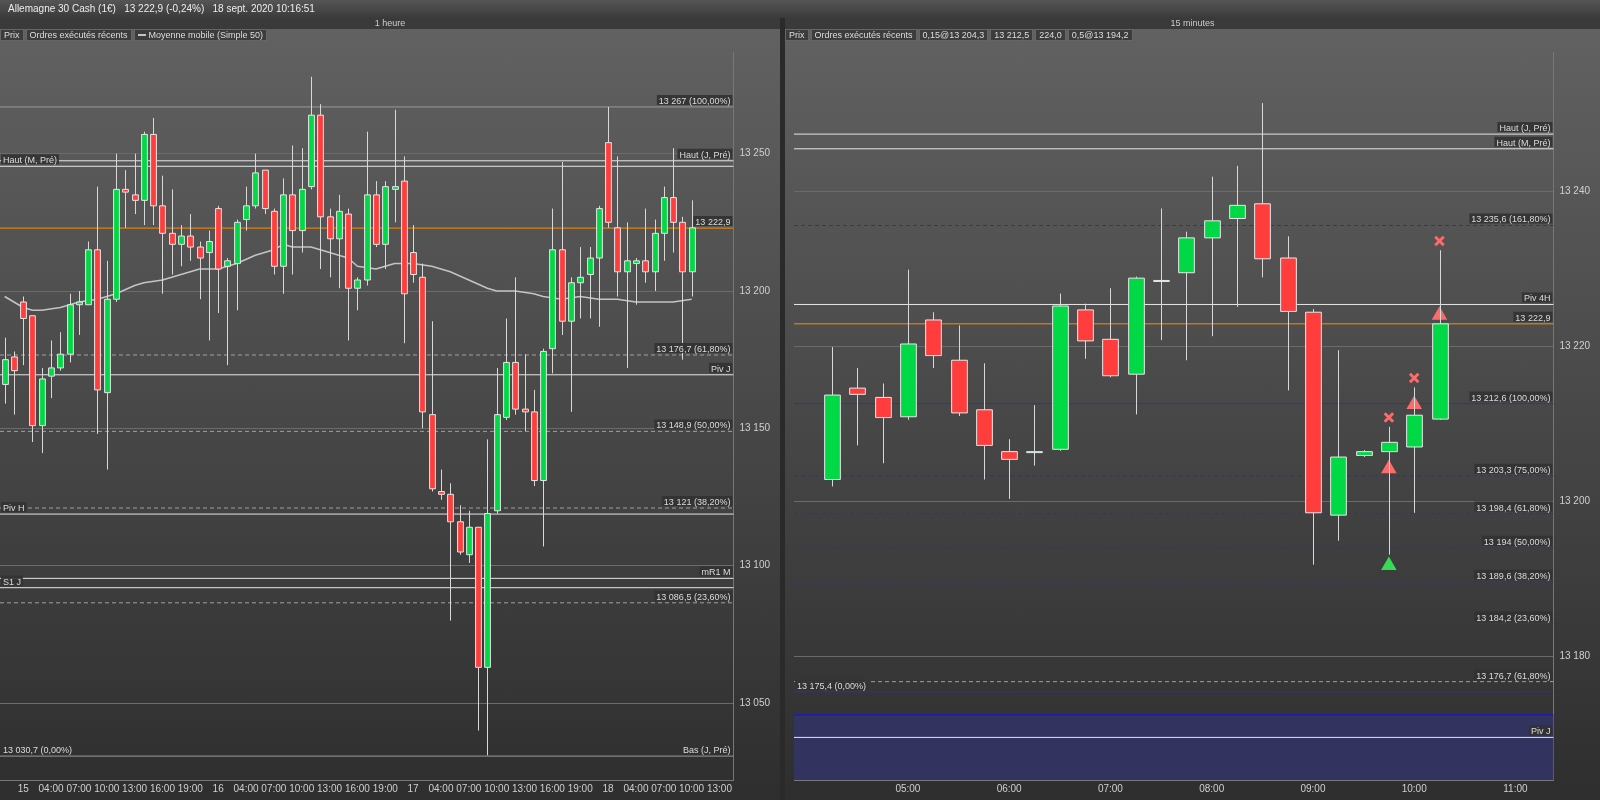 The width and height of the screenshot is (1600, 800). I want to click on ref-line-label: 13 184,2 (23,60%), so click(1513, 617).